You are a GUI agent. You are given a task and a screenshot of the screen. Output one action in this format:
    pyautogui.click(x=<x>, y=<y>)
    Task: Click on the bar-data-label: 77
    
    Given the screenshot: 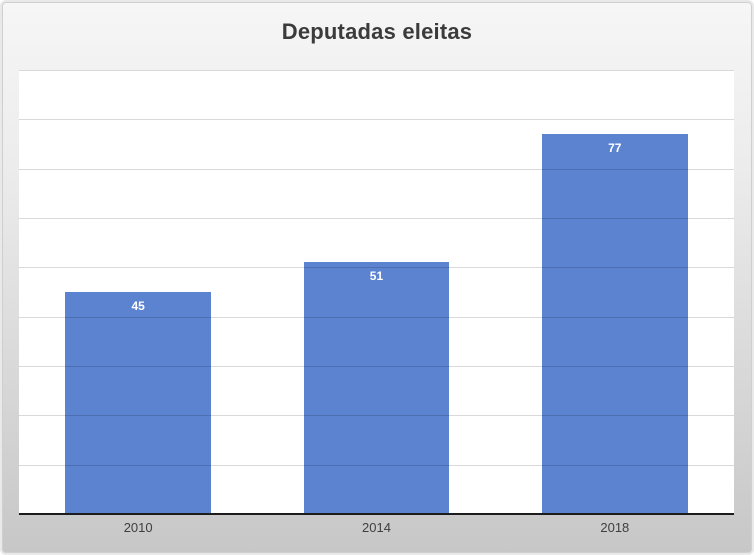 What is the action you would take?
    pyautogui.click(x=615, y=148)
    